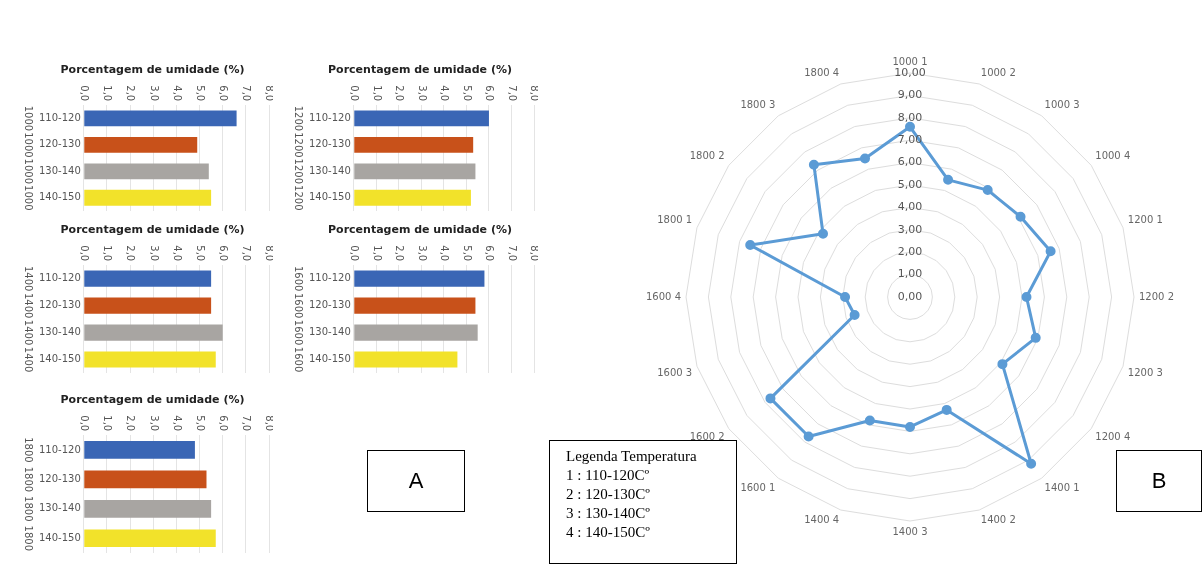 The width and height of the screenshot is (1203, 564). What do you see at coordinates (1159, 481) in the screenshot?
I see `text: B` at bounding box center [1159, 481].